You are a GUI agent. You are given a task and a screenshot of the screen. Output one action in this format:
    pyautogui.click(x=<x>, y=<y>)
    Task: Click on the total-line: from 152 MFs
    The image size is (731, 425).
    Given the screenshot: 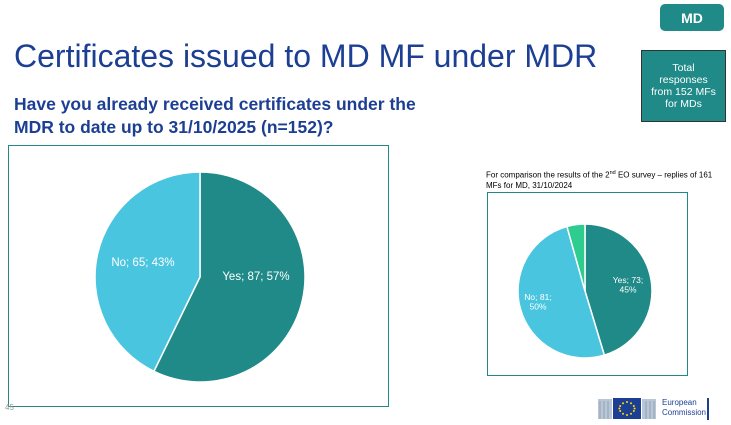 What is the action you would take?
    pyautogui.click(x=683, y=92)
    